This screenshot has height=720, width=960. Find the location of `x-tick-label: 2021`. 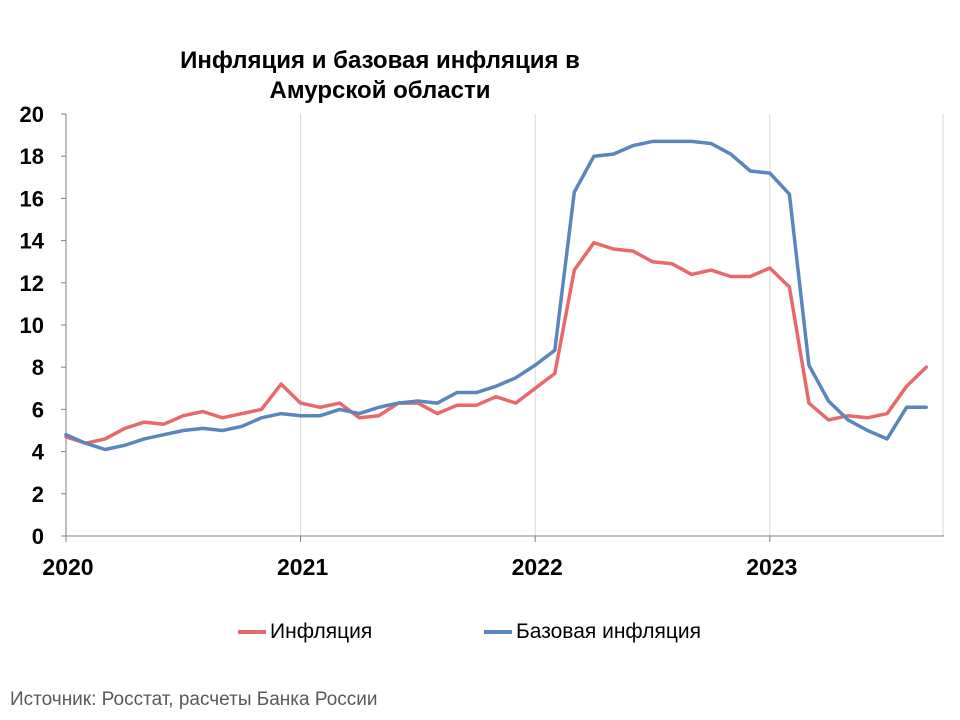

x-tick-label: 2021 is located at coordinates (302, 567).